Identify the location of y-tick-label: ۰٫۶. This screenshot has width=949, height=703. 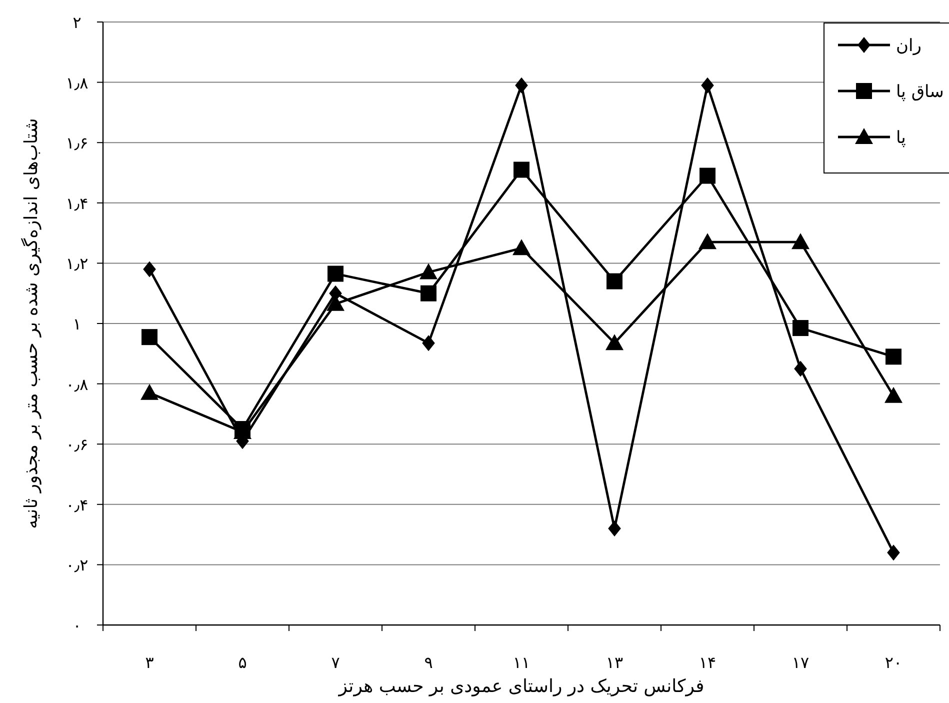
(77, 444).